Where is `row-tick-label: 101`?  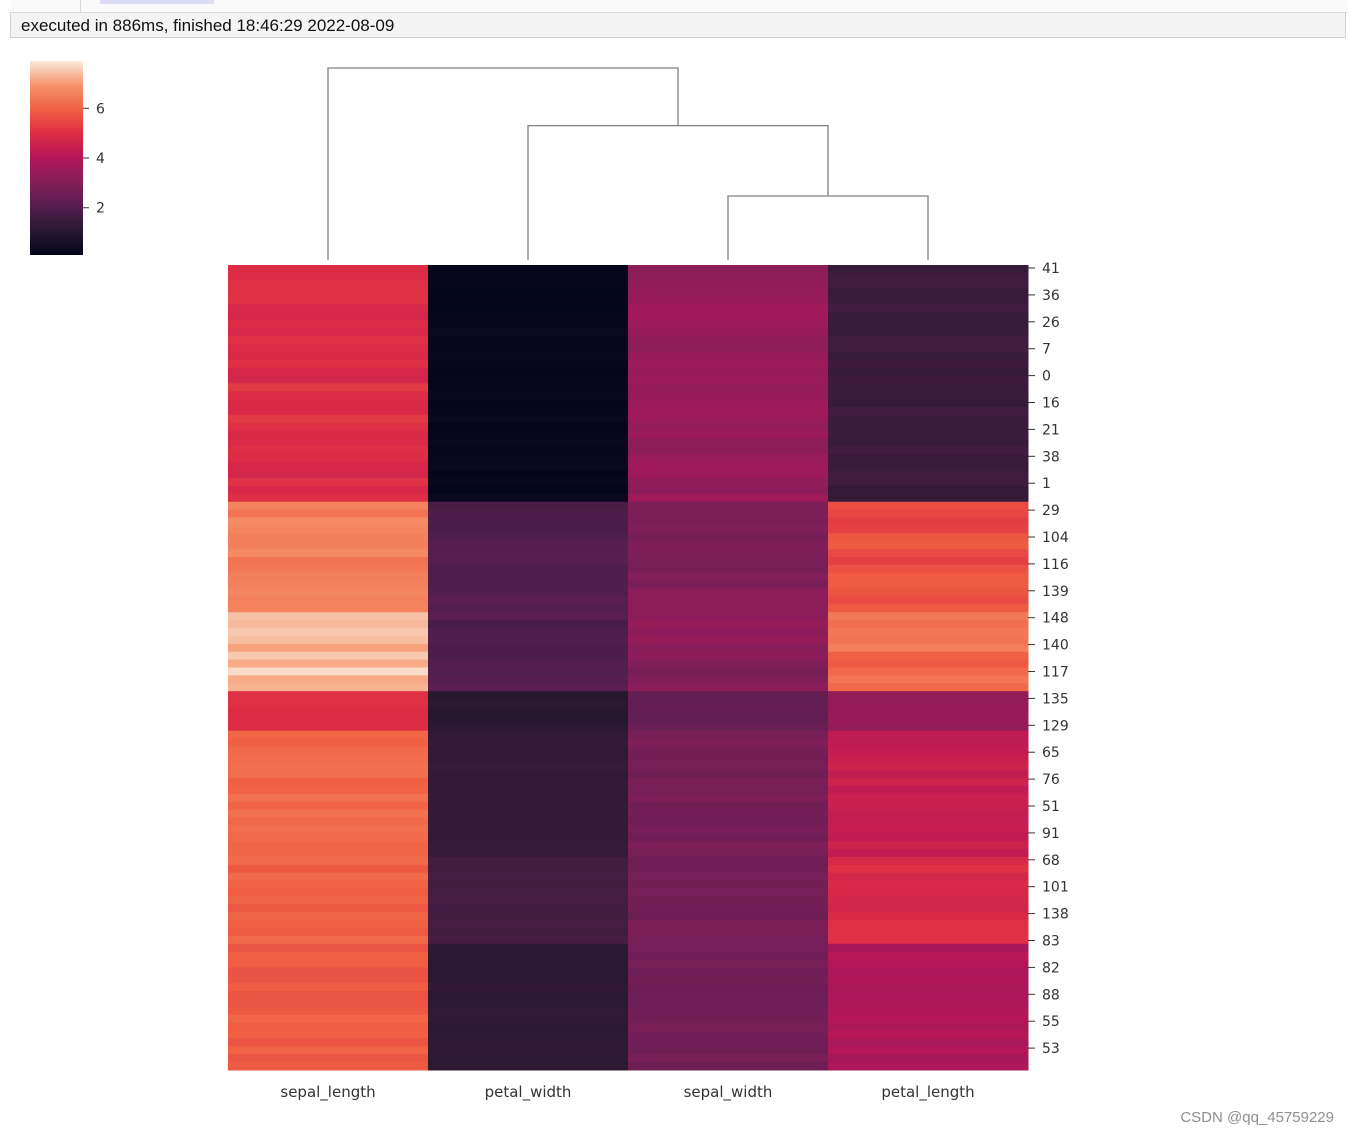 row-tick-label: 101 is located at coordinates (1055, 888).